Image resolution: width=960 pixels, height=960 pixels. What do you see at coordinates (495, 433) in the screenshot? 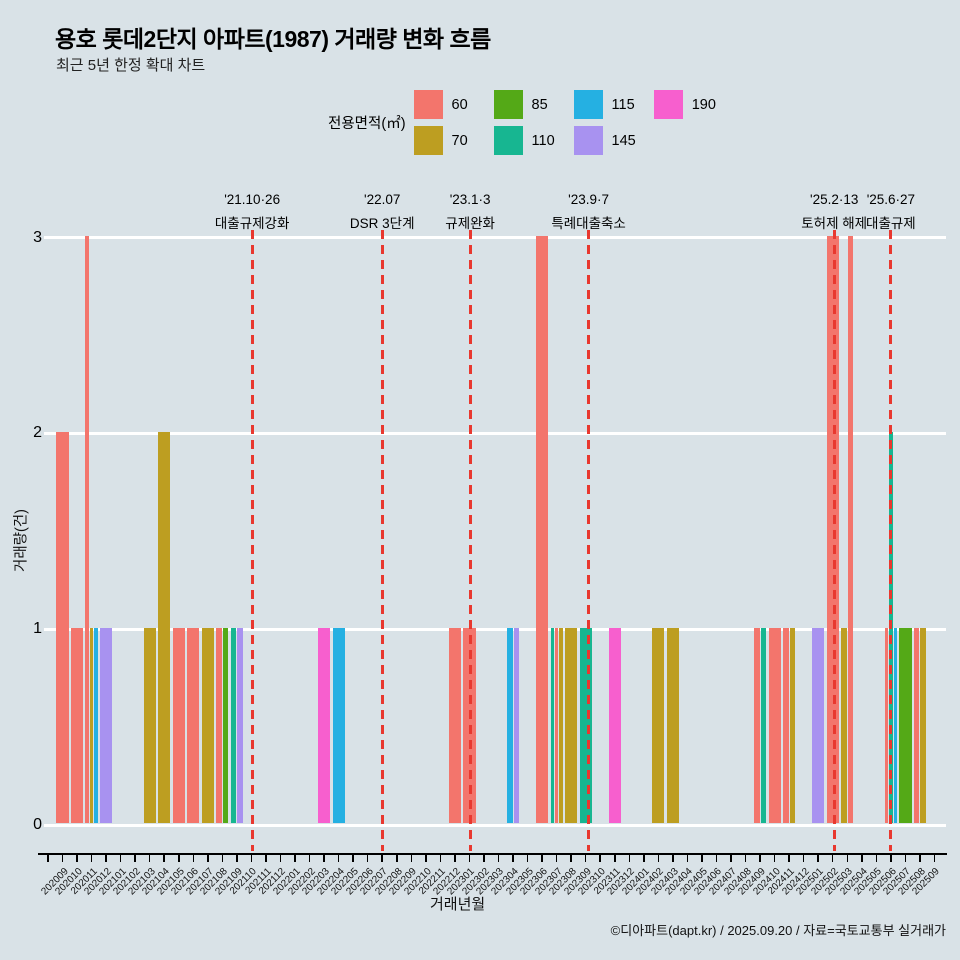
I see `gridline-y2` at bounding box center [495, 433].